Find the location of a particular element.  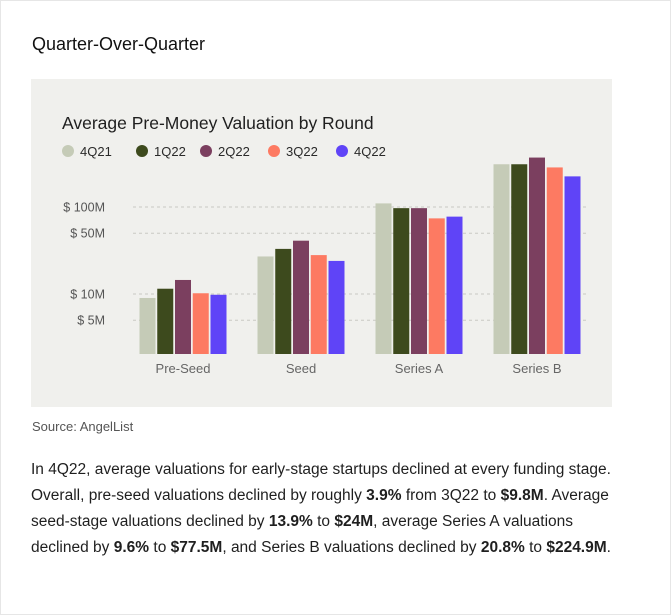

legend-item: 1Q22 is located at coordinates (161, 151).